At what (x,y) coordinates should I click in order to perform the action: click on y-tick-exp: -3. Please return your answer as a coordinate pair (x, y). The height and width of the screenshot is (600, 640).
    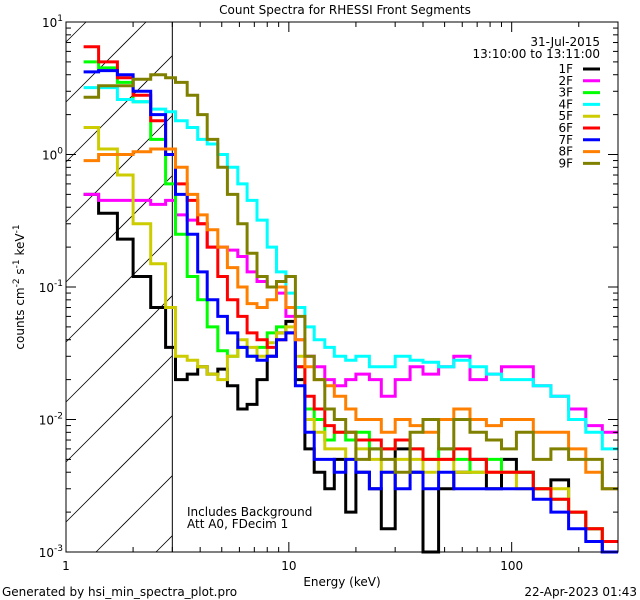
    Looking at the image, I should click on (58, 549).